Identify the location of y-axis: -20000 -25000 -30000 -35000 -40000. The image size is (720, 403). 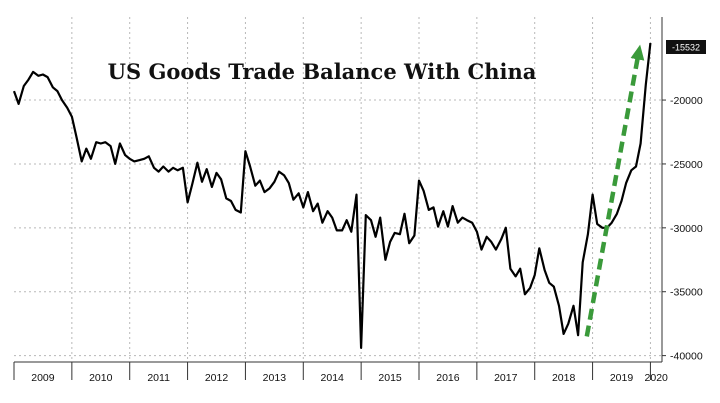
(682, 229).